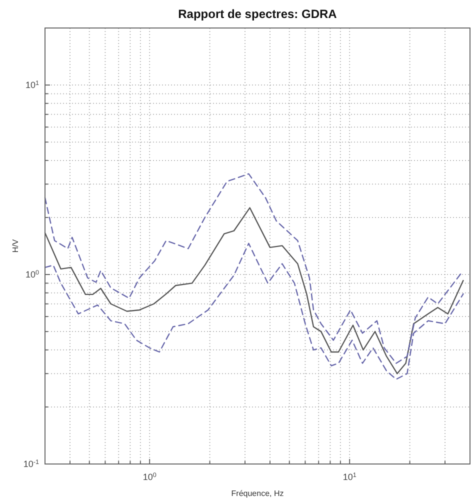 The image size is (476, 502). I want to click on x-axis-title: Fréquence, Hz, so click(257, 493).